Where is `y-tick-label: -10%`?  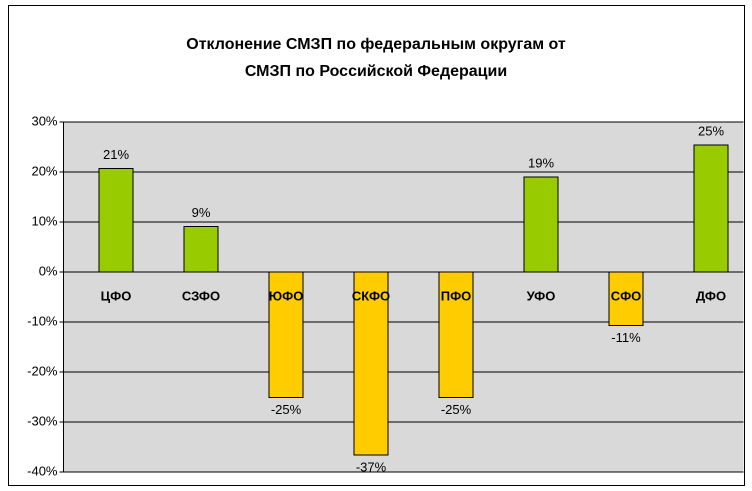 y-tick-label: -10% is located at coordinates (42, 320).